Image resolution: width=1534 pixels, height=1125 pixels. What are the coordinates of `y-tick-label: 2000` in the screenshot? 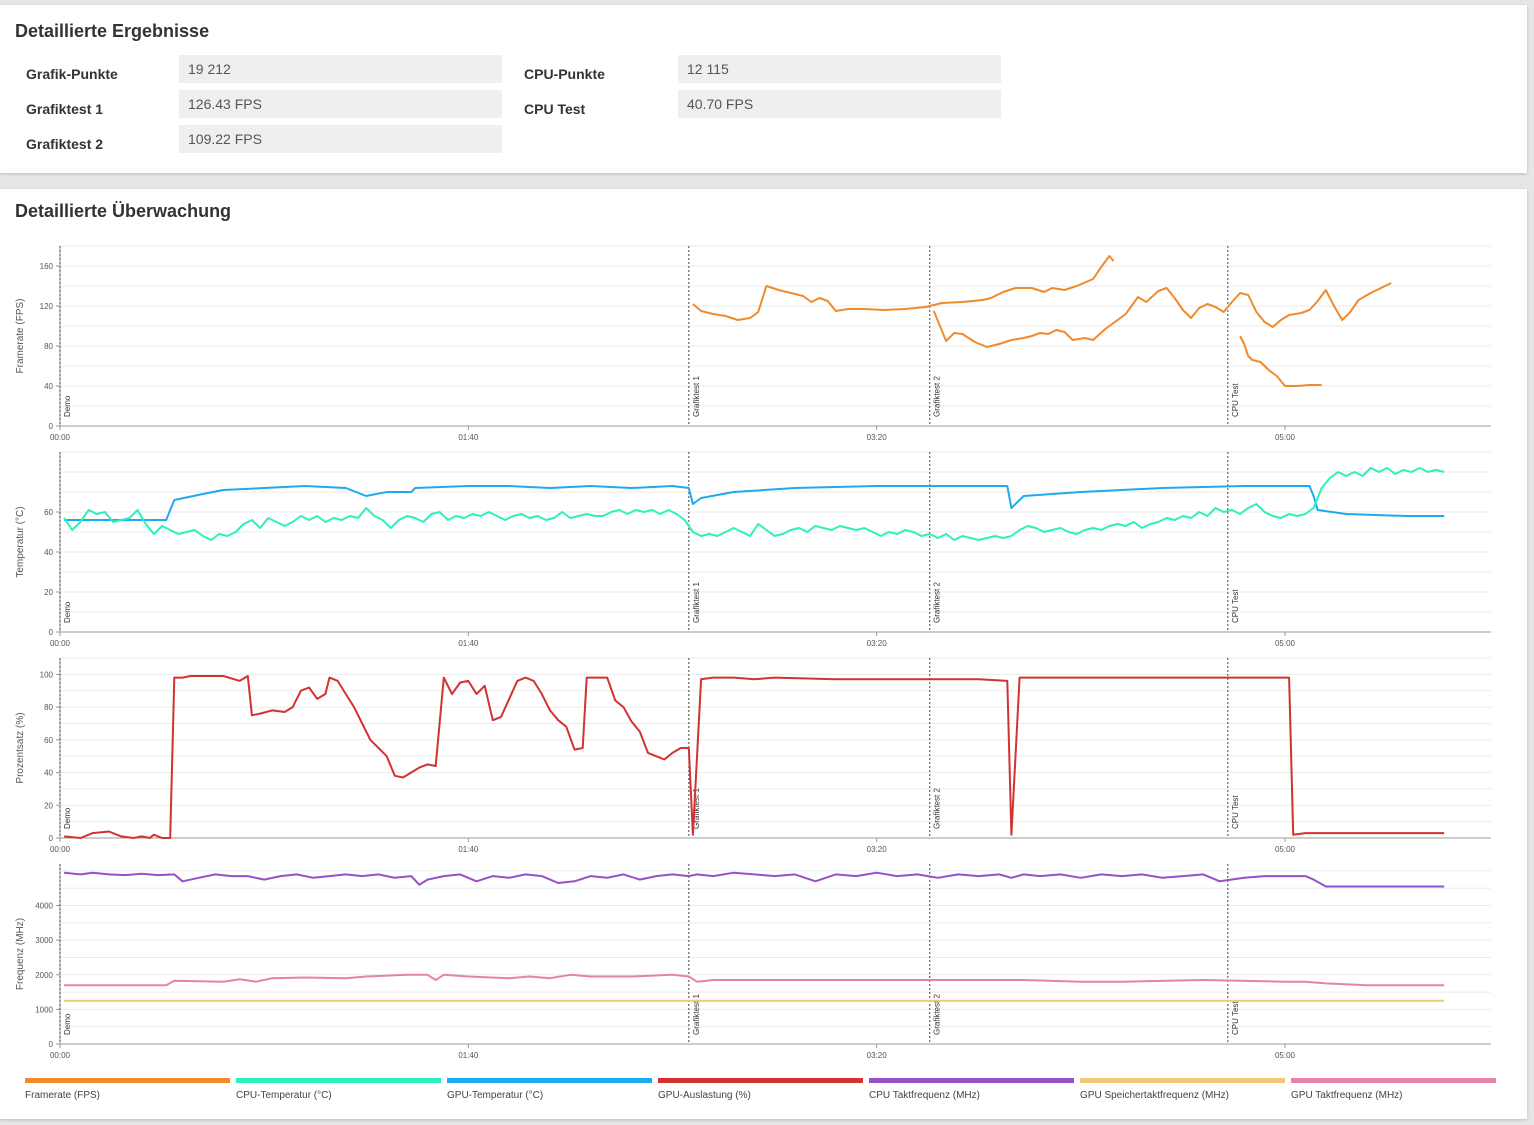 It's located at (44, 975).